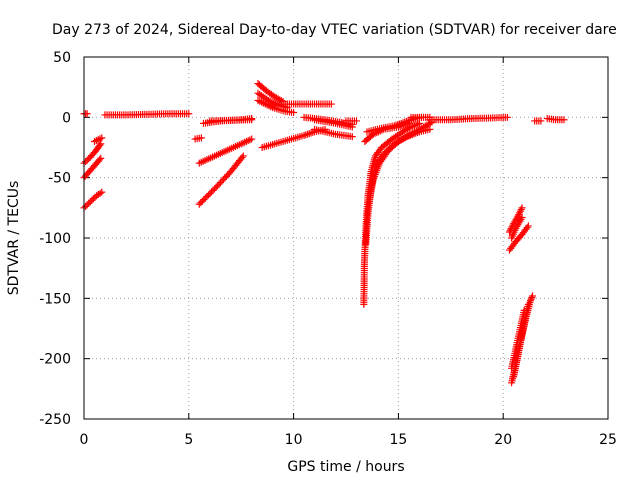 The height and width of the screenshot is (480, 640). Describe the element at coordinates (92, 168) in the screenshot. I see `series-s3` at that location.